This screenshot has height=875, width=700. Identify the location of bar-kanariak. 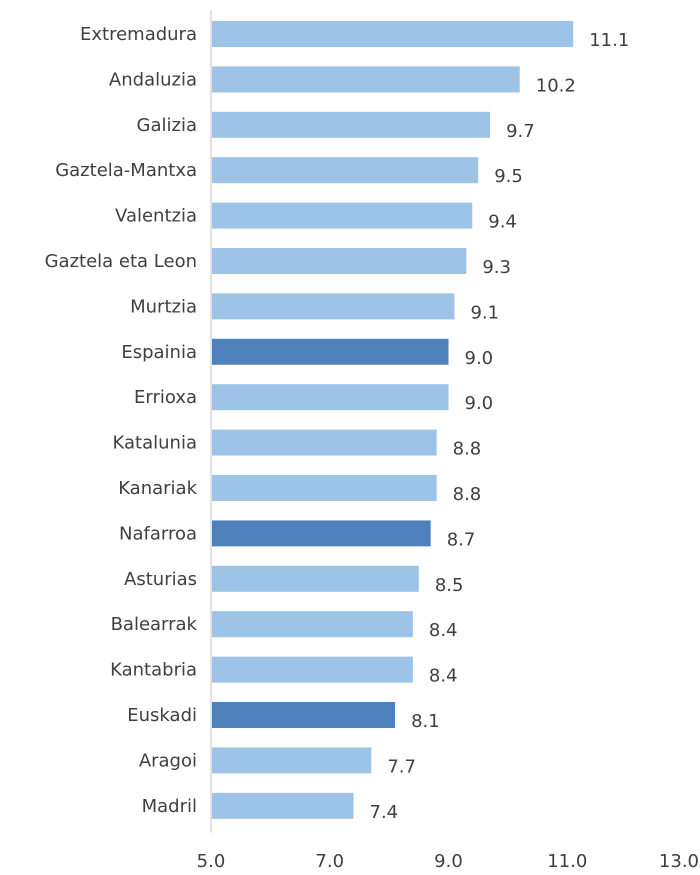
(324, 488).